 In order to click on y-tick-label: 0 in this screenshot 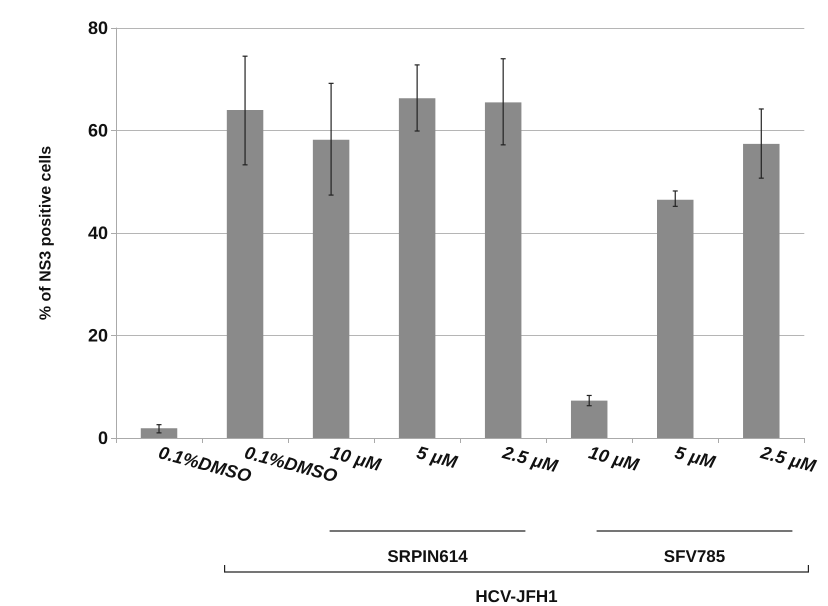, I will do `click(103, 438)`.